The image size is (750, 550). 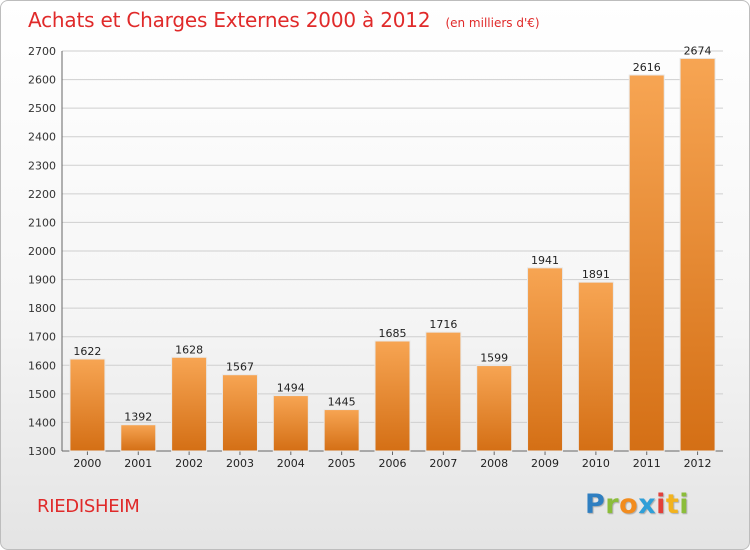 What do you see at coordinates (342, 463) in the screenshot?
I see `x-tick-label: 2005` at bounding box center [342, 463].